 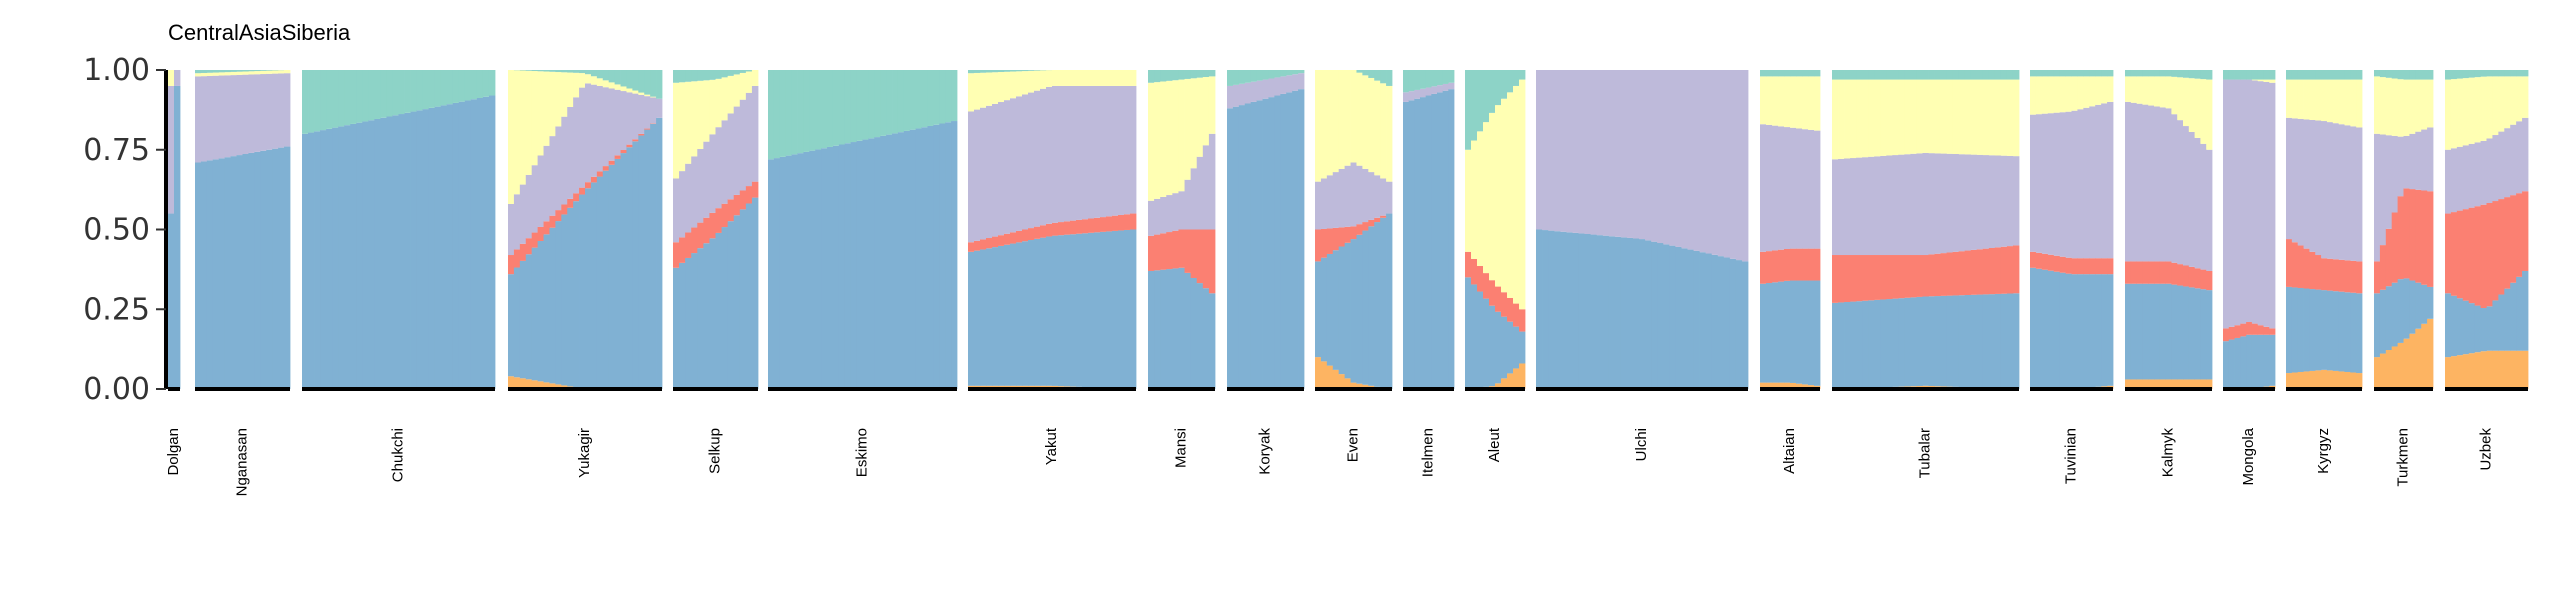 I want to click on population-label: Mongola, so click(x=2248, y=456).